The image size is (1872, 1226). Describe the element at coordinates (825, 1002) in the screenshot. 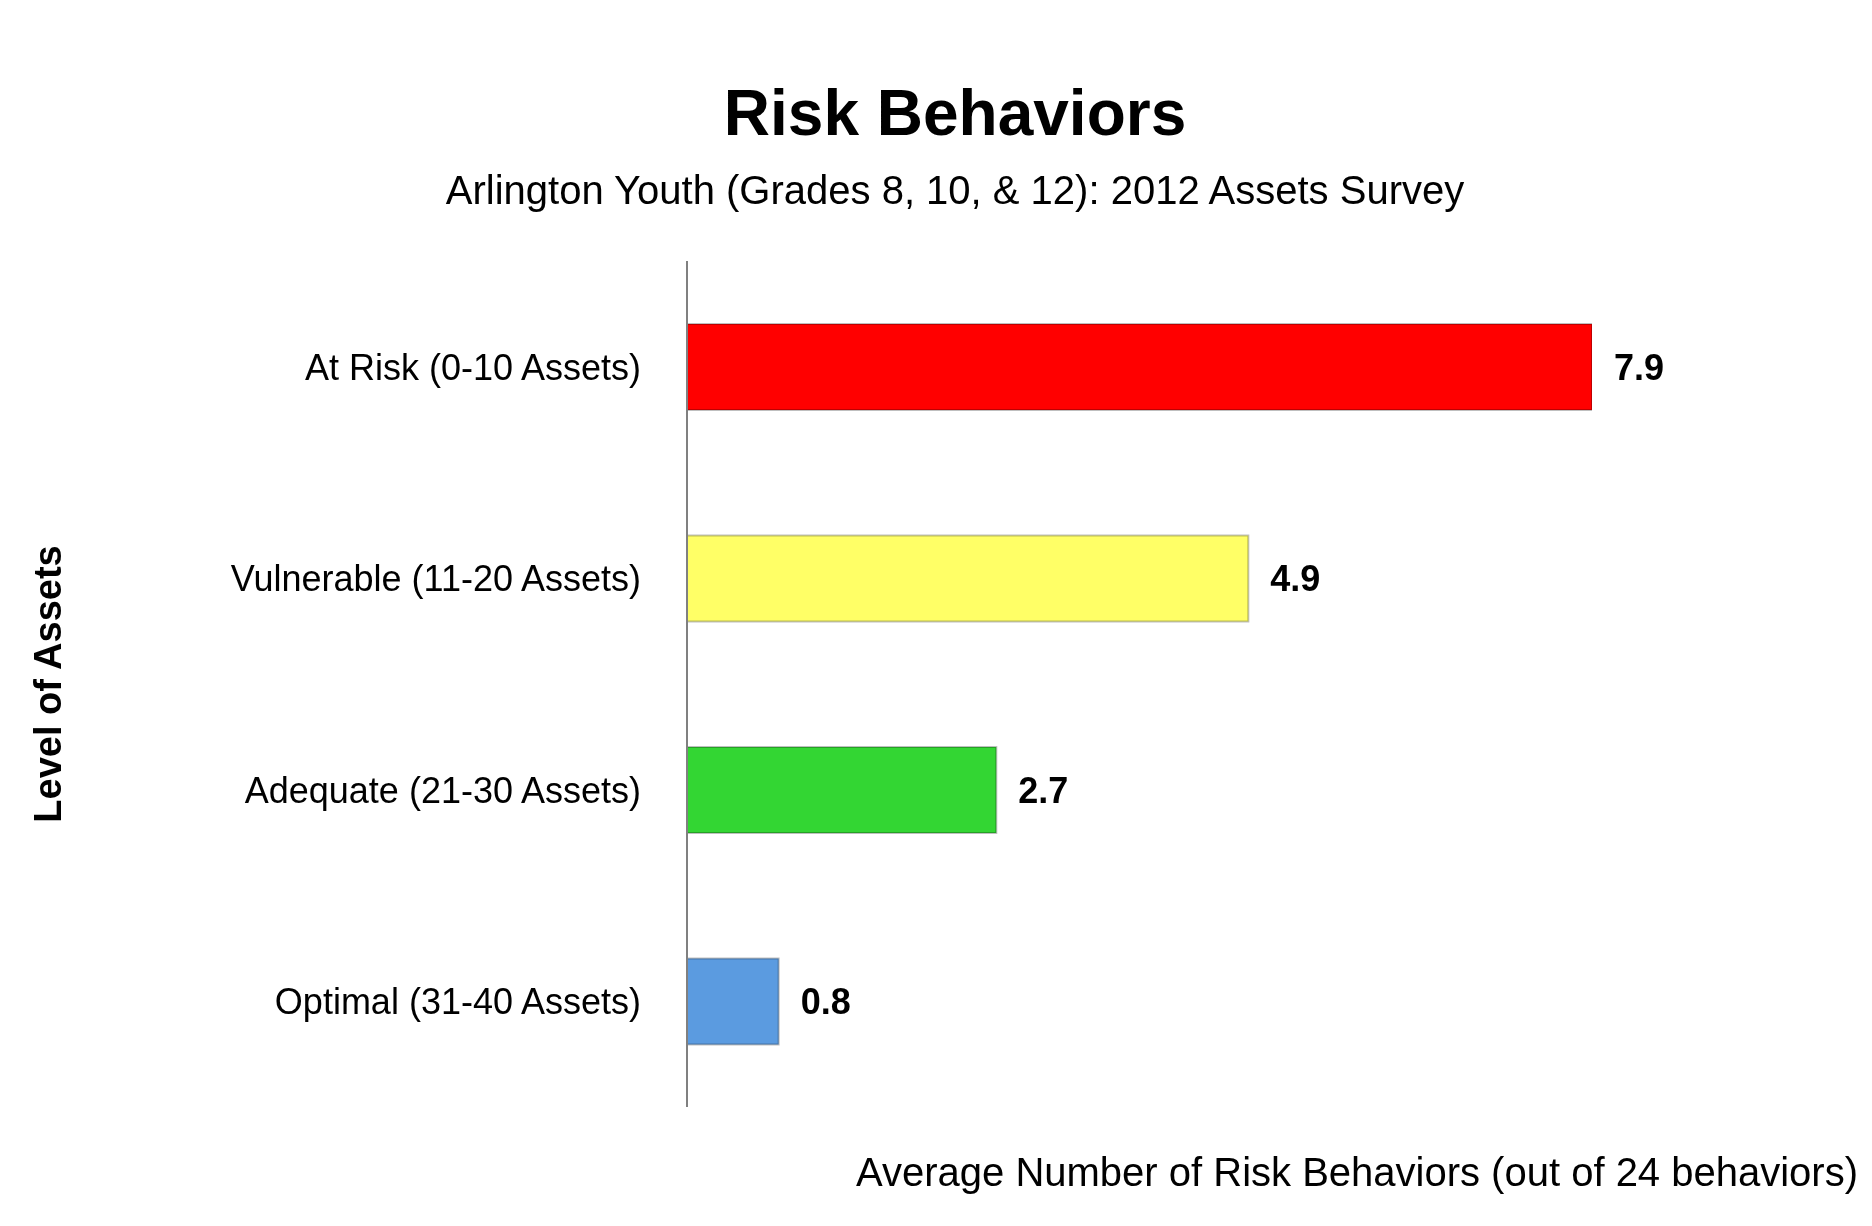

I see `data-label: 0.8` at that location.